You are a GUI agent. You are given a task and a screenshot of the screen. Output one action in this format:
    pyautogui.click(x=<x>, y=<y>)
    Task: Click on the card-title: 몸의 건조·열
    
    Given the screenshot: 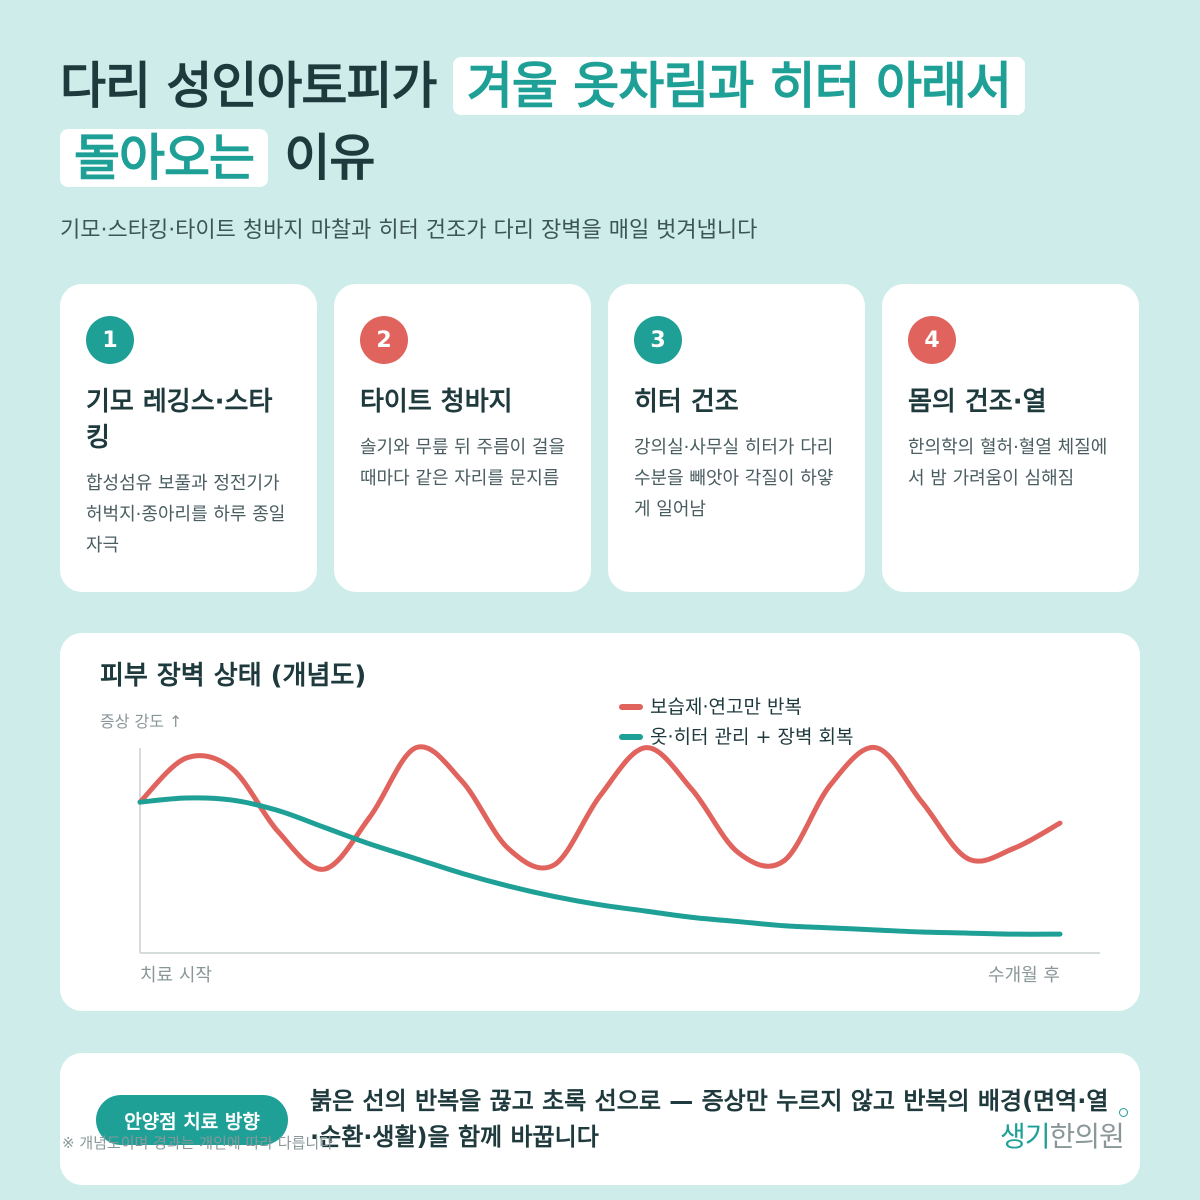 What is the action you would take?
    pyautogui.click(x=977, y=402)
    